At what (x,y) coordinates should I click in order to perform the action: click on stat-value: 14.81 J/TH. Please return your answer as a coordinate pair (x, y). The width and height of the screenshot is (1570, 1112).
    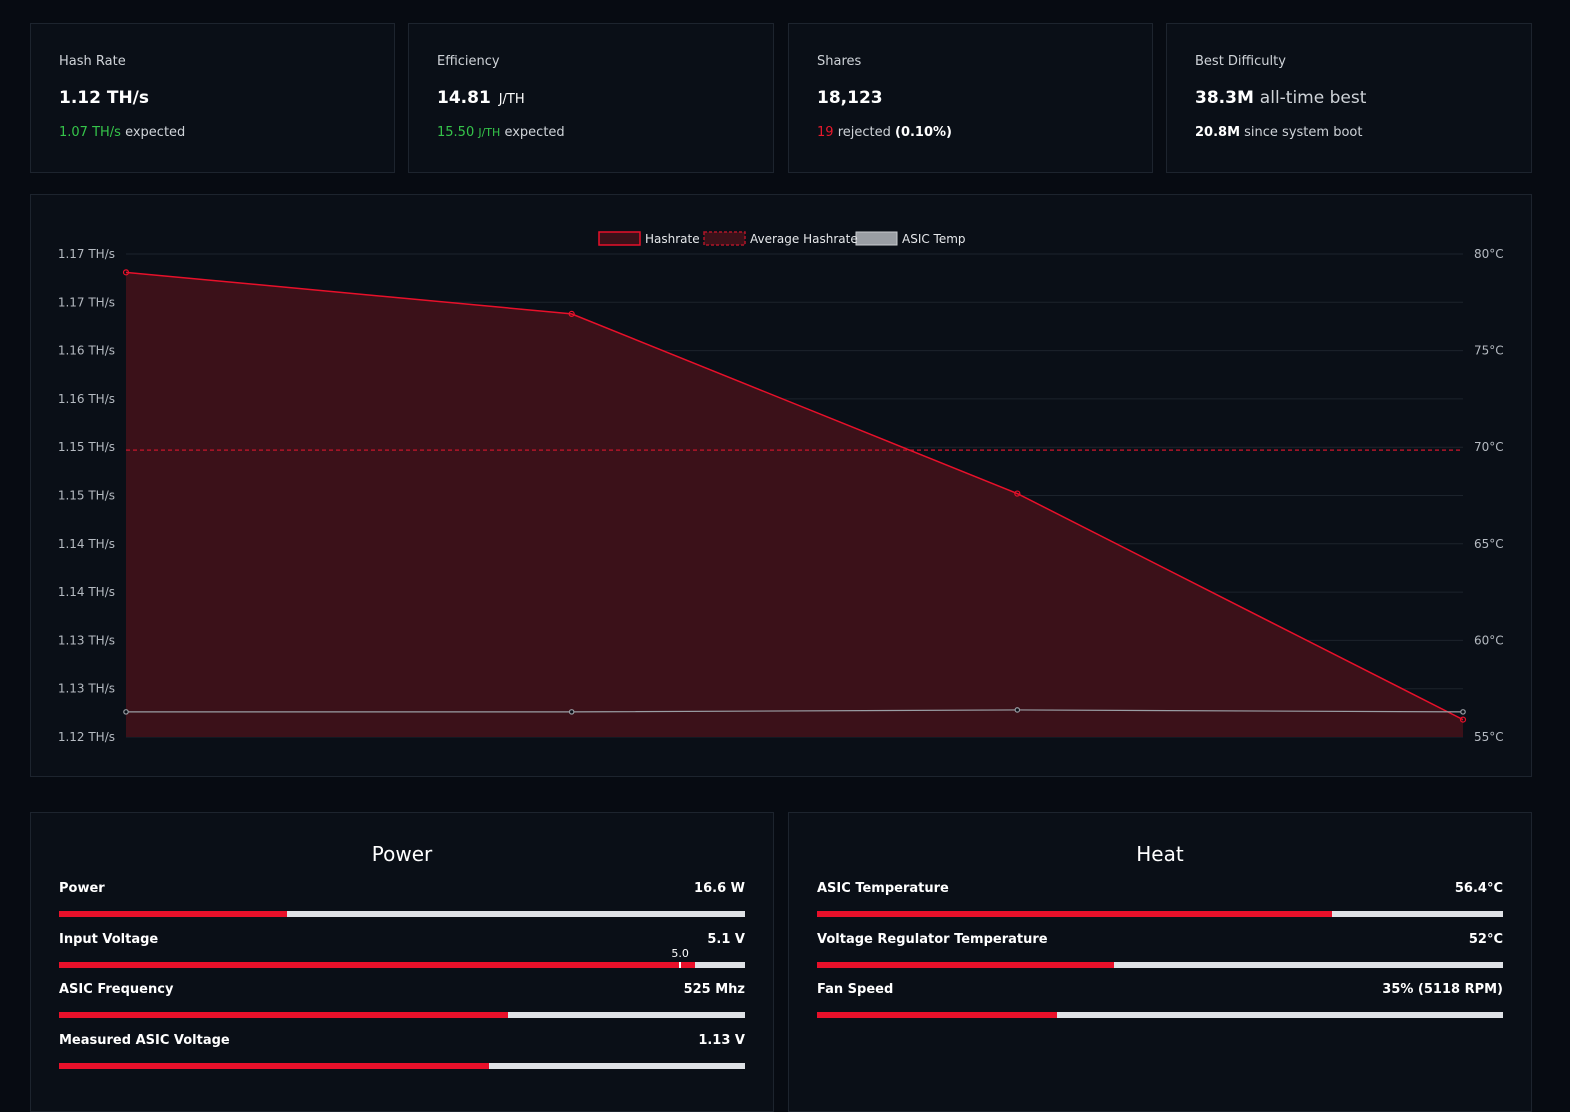
    Looking at the image, I should click on (481, 98).